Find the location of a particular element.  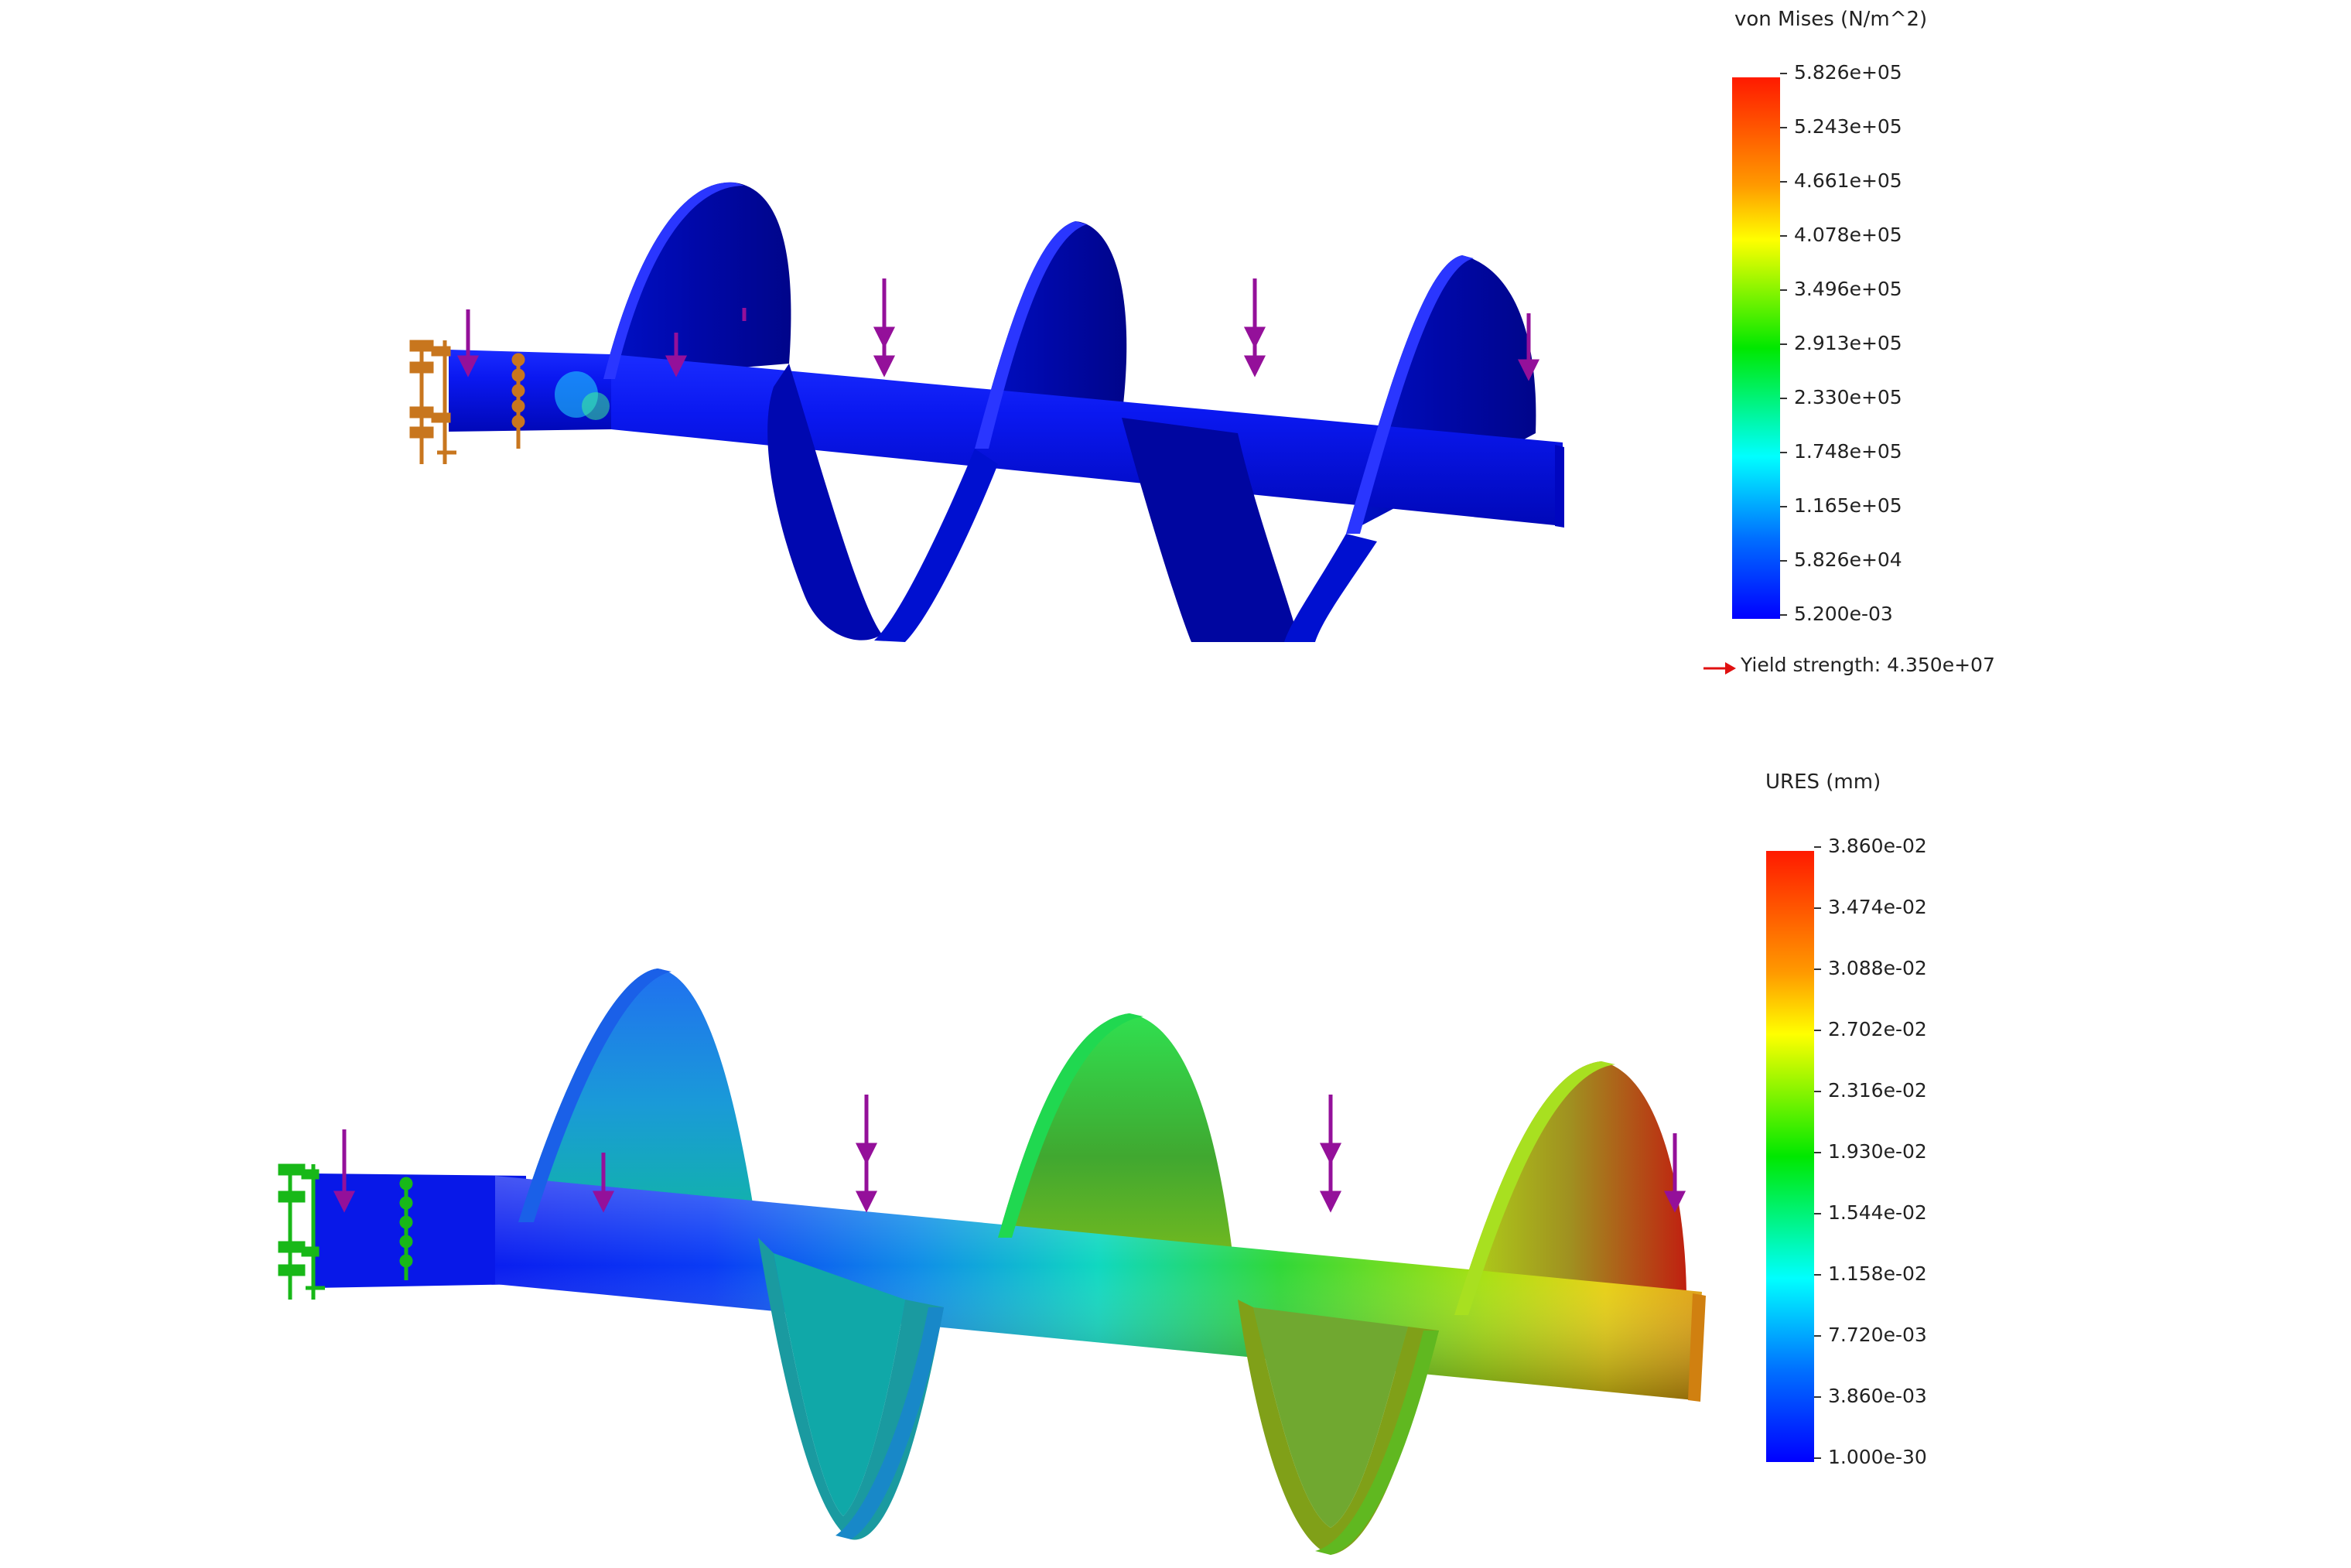

stress-tick-label: 5.826e+04 is located at coordinates (1848, 559).